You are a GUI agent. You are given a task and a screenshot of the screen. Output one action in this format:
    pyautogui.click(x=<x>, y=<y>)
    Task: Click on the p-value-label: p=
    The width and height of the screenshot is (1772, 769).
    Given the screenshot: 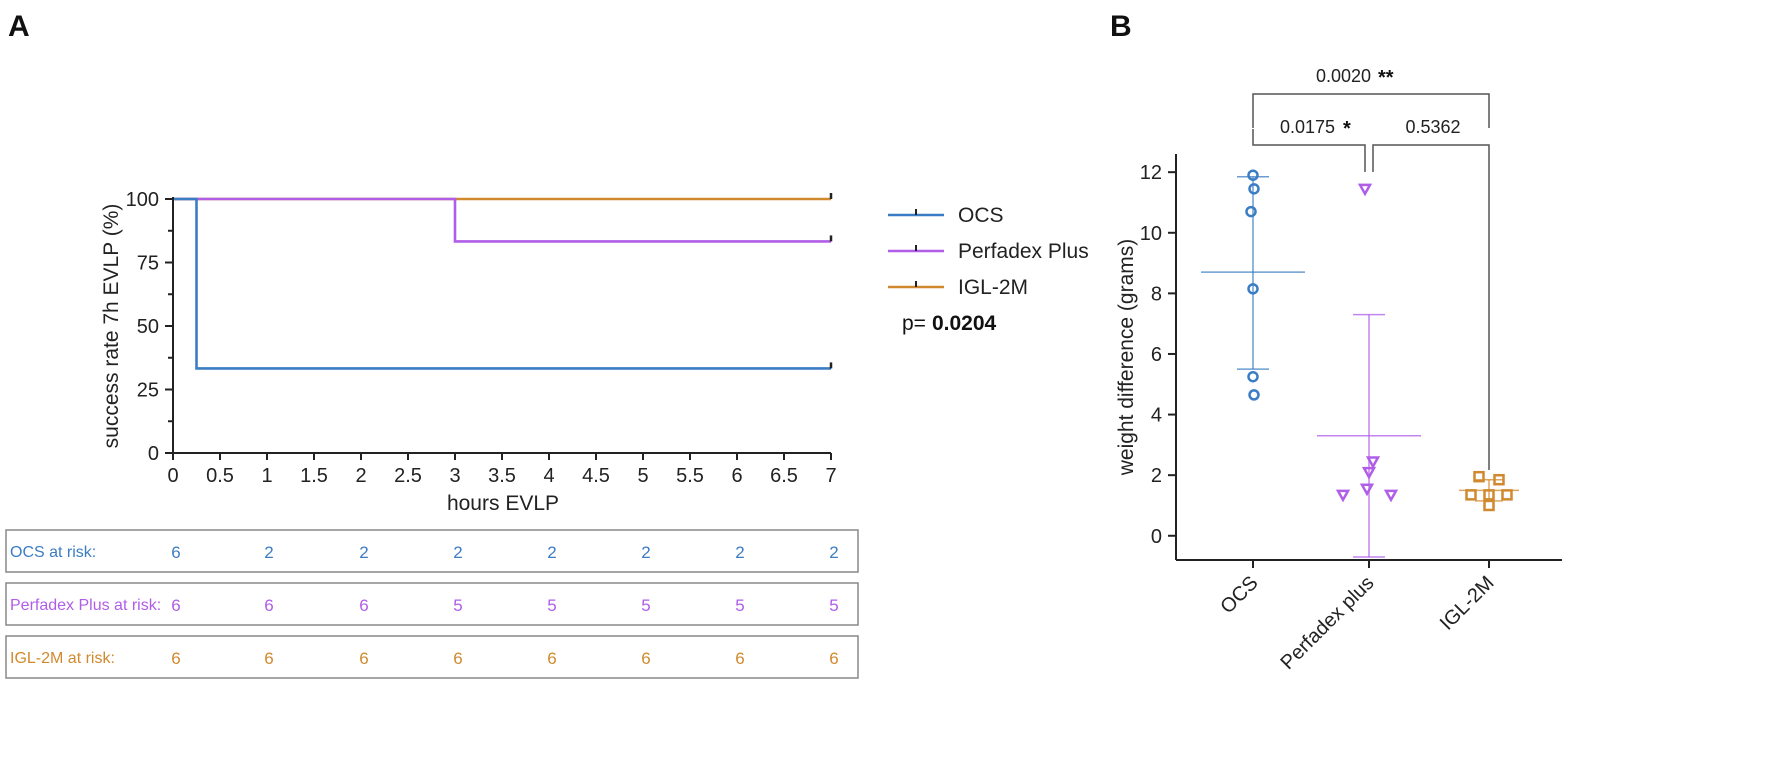 What is the action you would take?
    pyautogui.click(x=914, y=323)
    